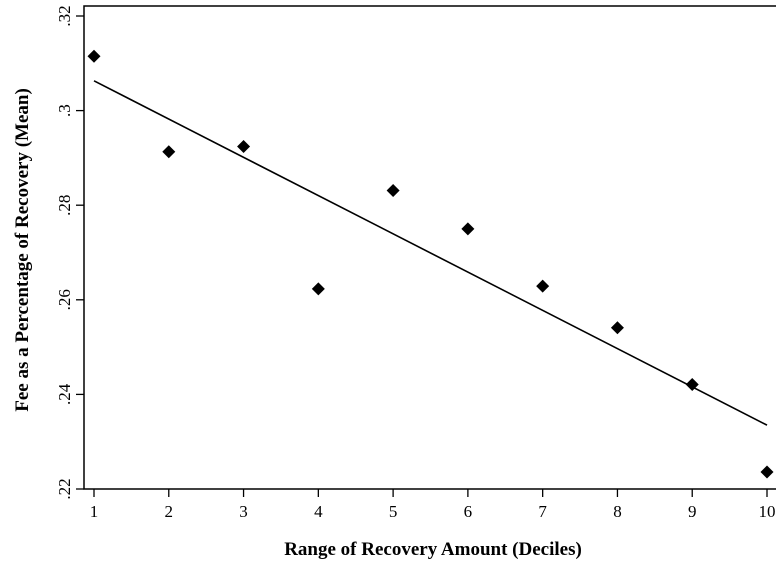 The height and width of the screenshot is (563, 776). Describe the element at coordinates (433, 505) in the screenshot. I see `x-axis-ticks: 1 2 3 4 5 6 7 8 9 10` at that location.